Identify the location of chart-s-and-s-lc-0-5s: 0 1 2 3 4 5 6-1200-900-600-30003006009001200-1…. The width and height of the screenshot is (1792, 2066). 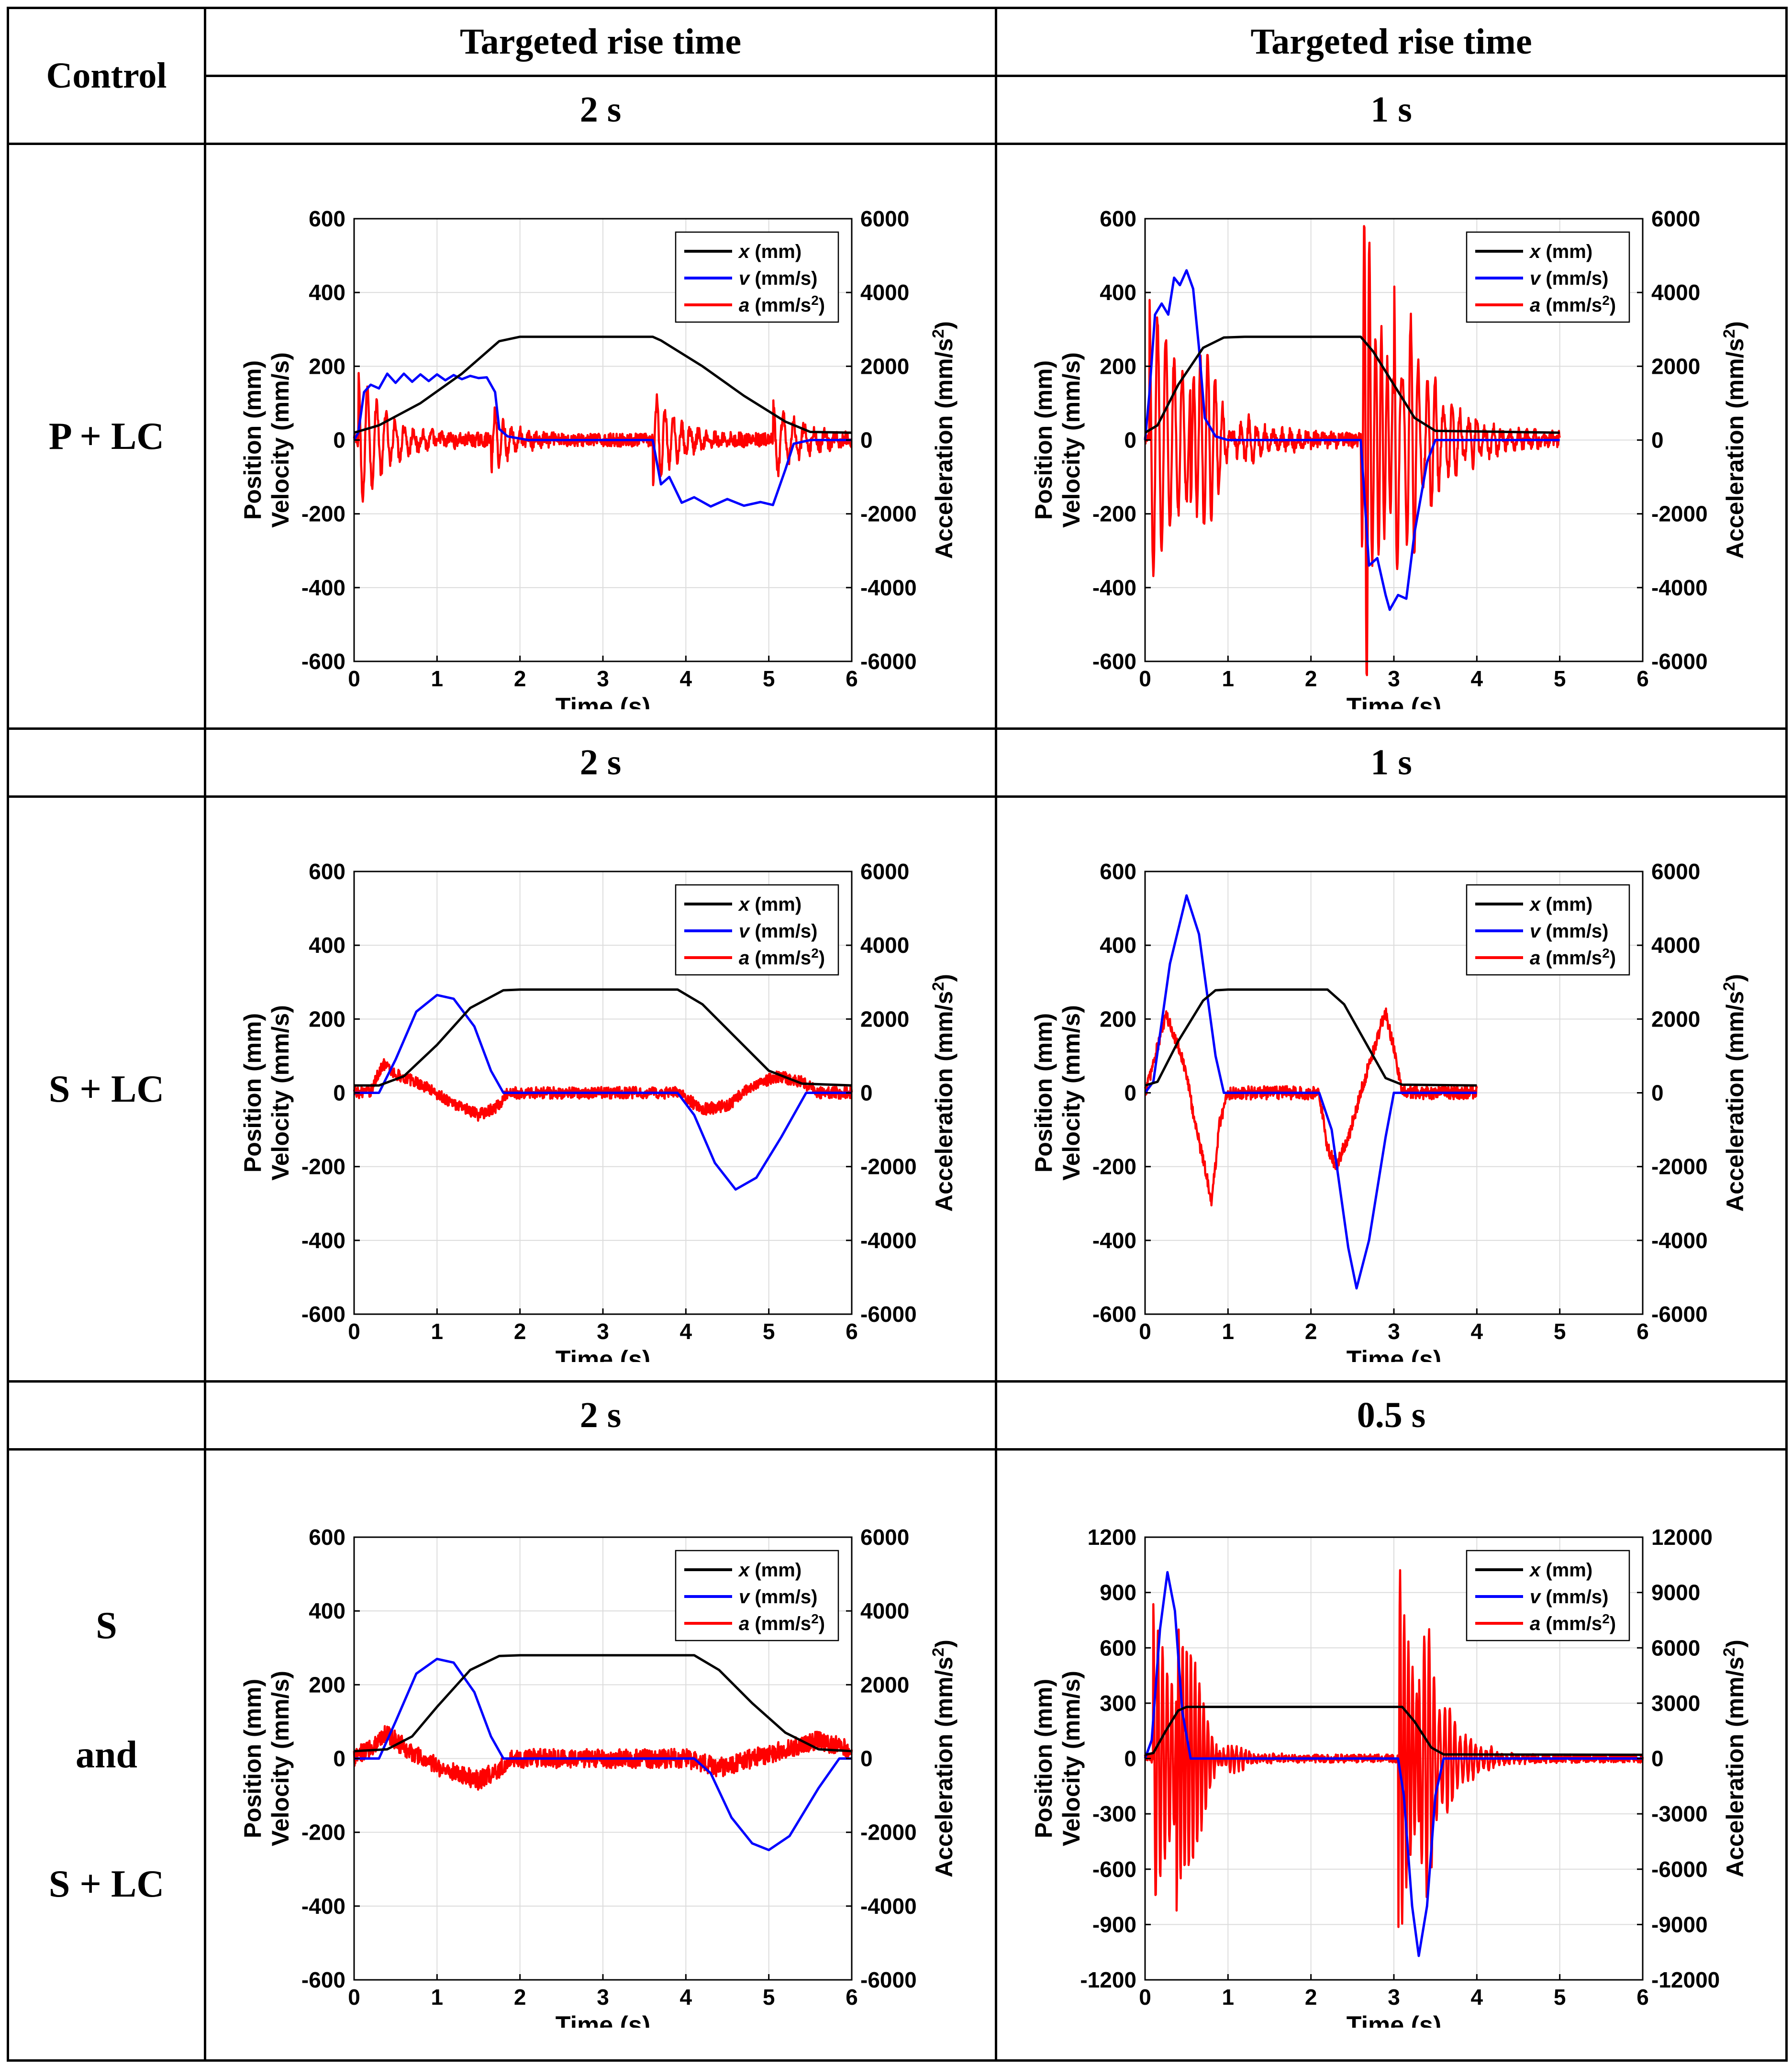
(1389, 1776).